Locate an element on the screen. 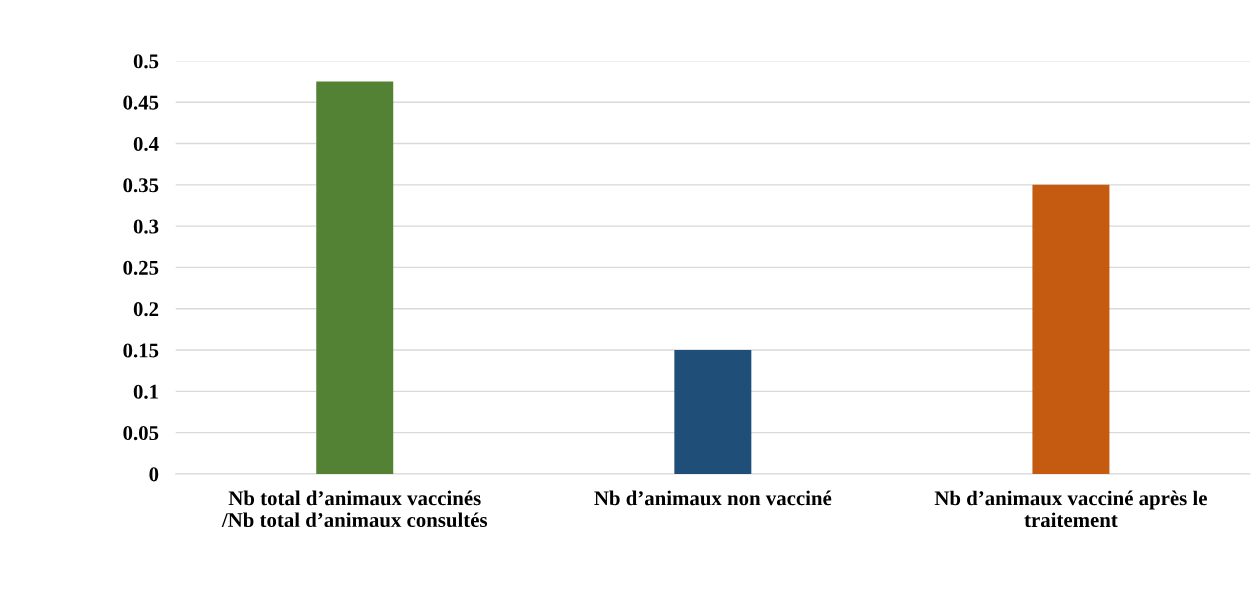 The image size is (1255, 603). y-tick-label: 0.35 is located at coordinates (141, 185).